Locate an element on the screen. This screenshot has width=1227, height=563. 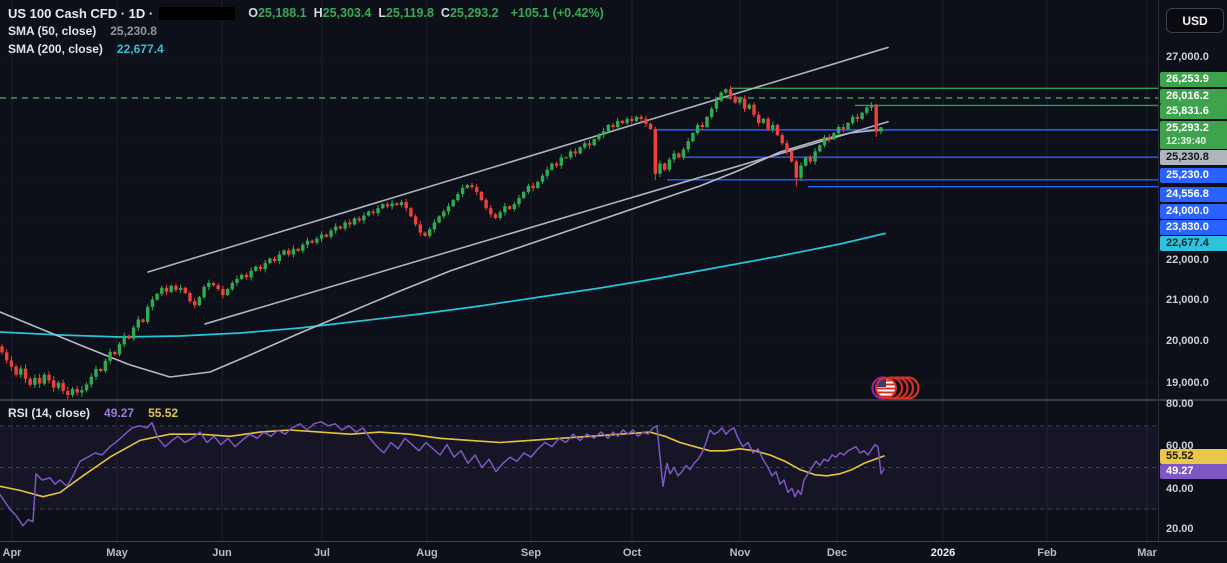
ohlc-values: O25,188.1 H25,303.4 L25,119.8 C25,293.2 is located at coordinates (369, 13).